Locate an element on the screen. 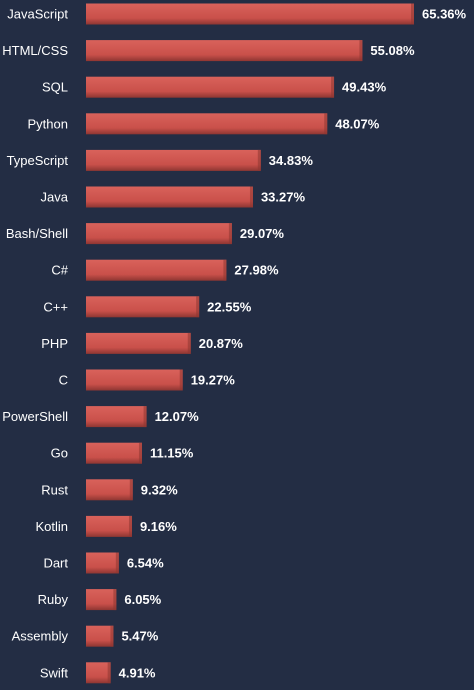 This screenshot has width=474, height=690. value-label: 6.54% is located at coordinates (145, 563).